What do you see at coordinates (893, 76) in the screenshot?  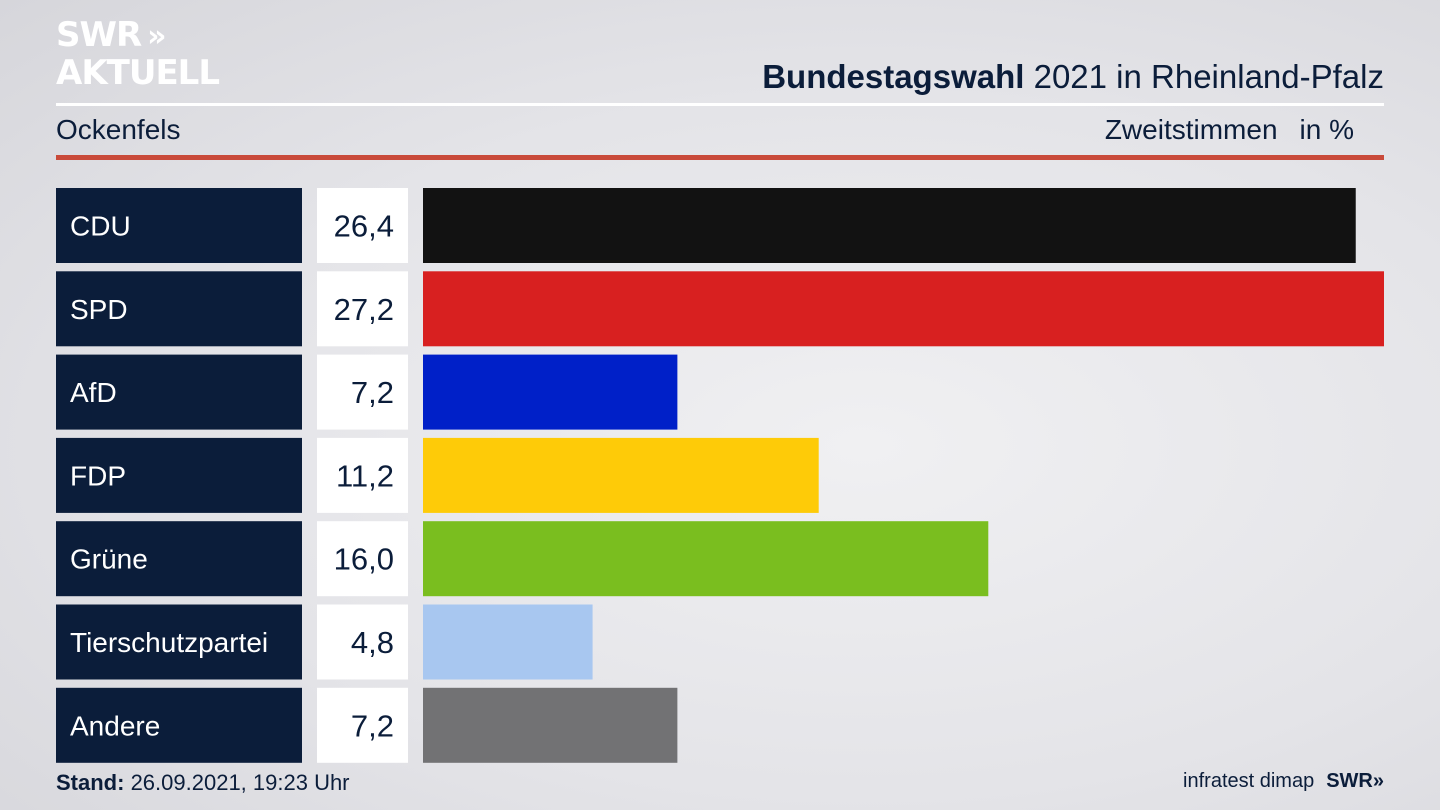 I see `chart-title-bold: Bundestagswahl` at bounding box center [893, 76].